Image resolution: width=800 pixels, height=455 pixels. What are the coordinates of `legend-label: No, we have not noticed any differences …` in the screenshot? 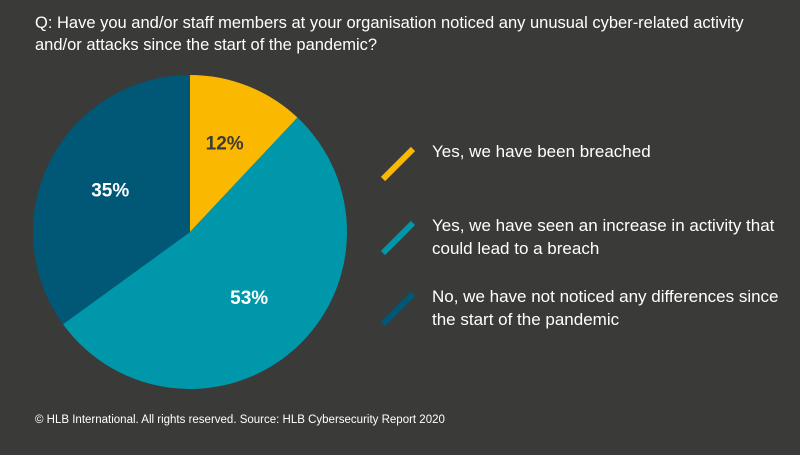 It's located at (605, 308).